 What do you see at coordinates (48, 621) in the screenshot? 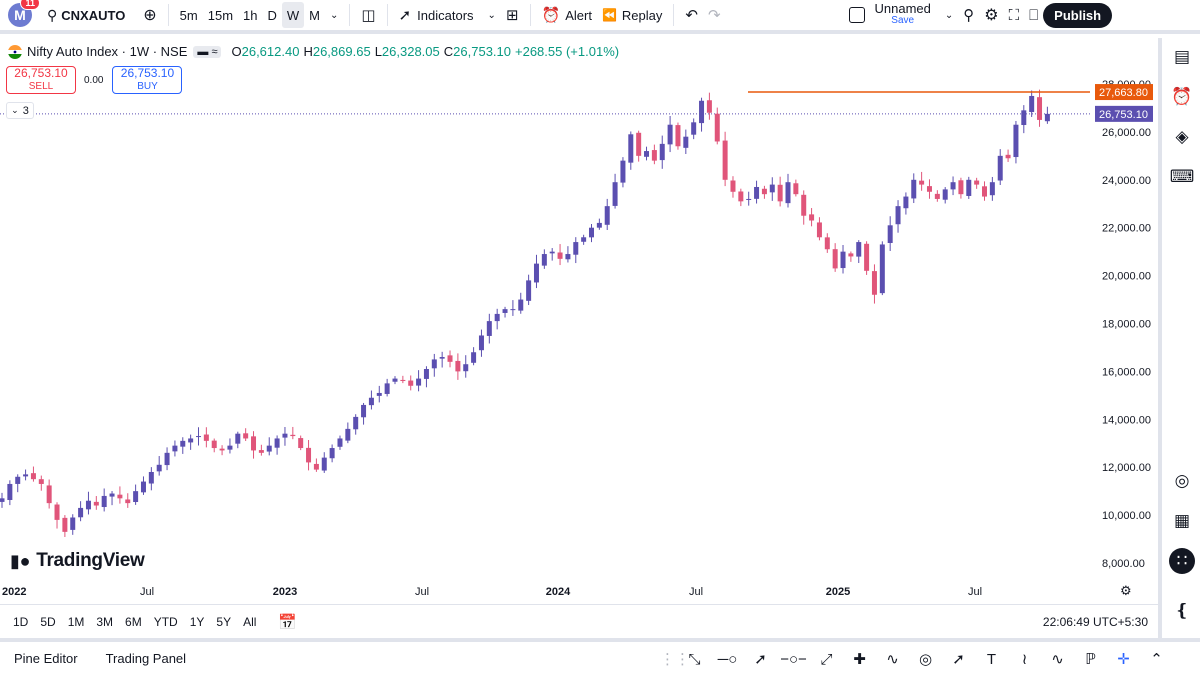
I see `range-5d: 5D` at bounding box center [48, 621].